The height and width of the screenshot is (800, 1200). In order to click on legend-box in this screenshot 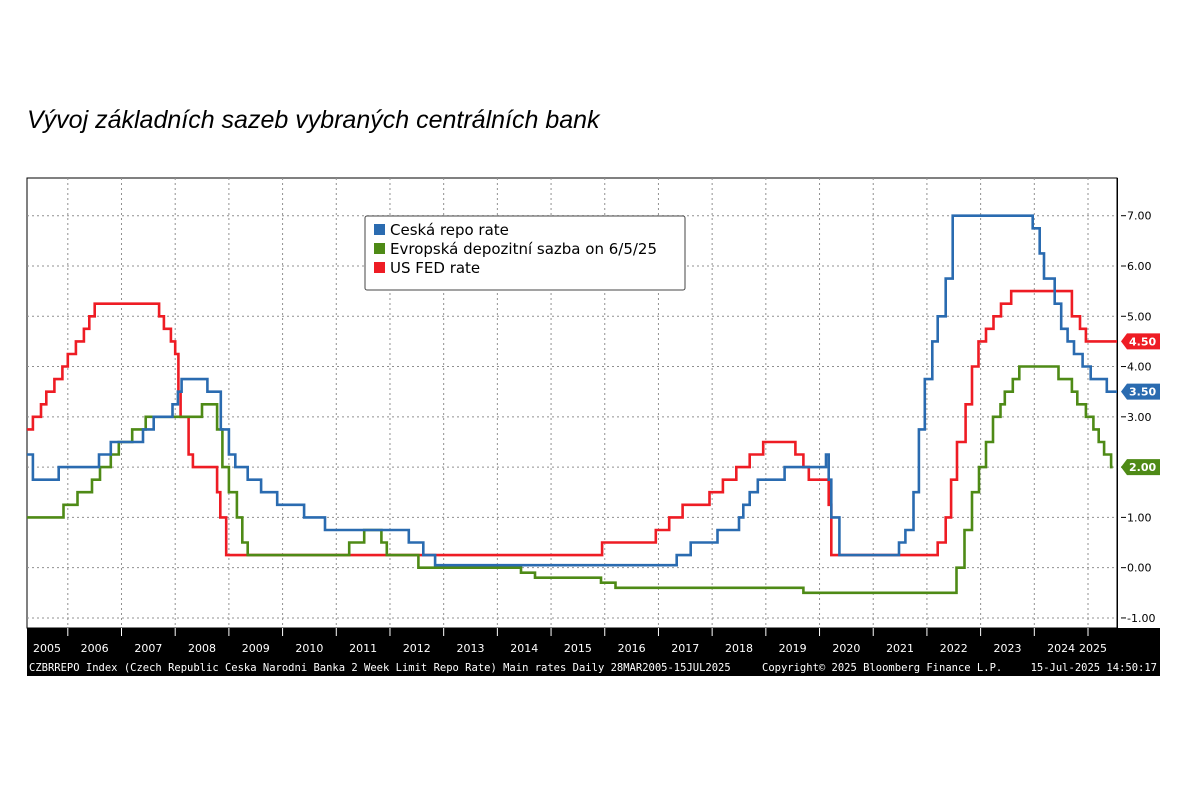, I will do `click(525, 253)`.